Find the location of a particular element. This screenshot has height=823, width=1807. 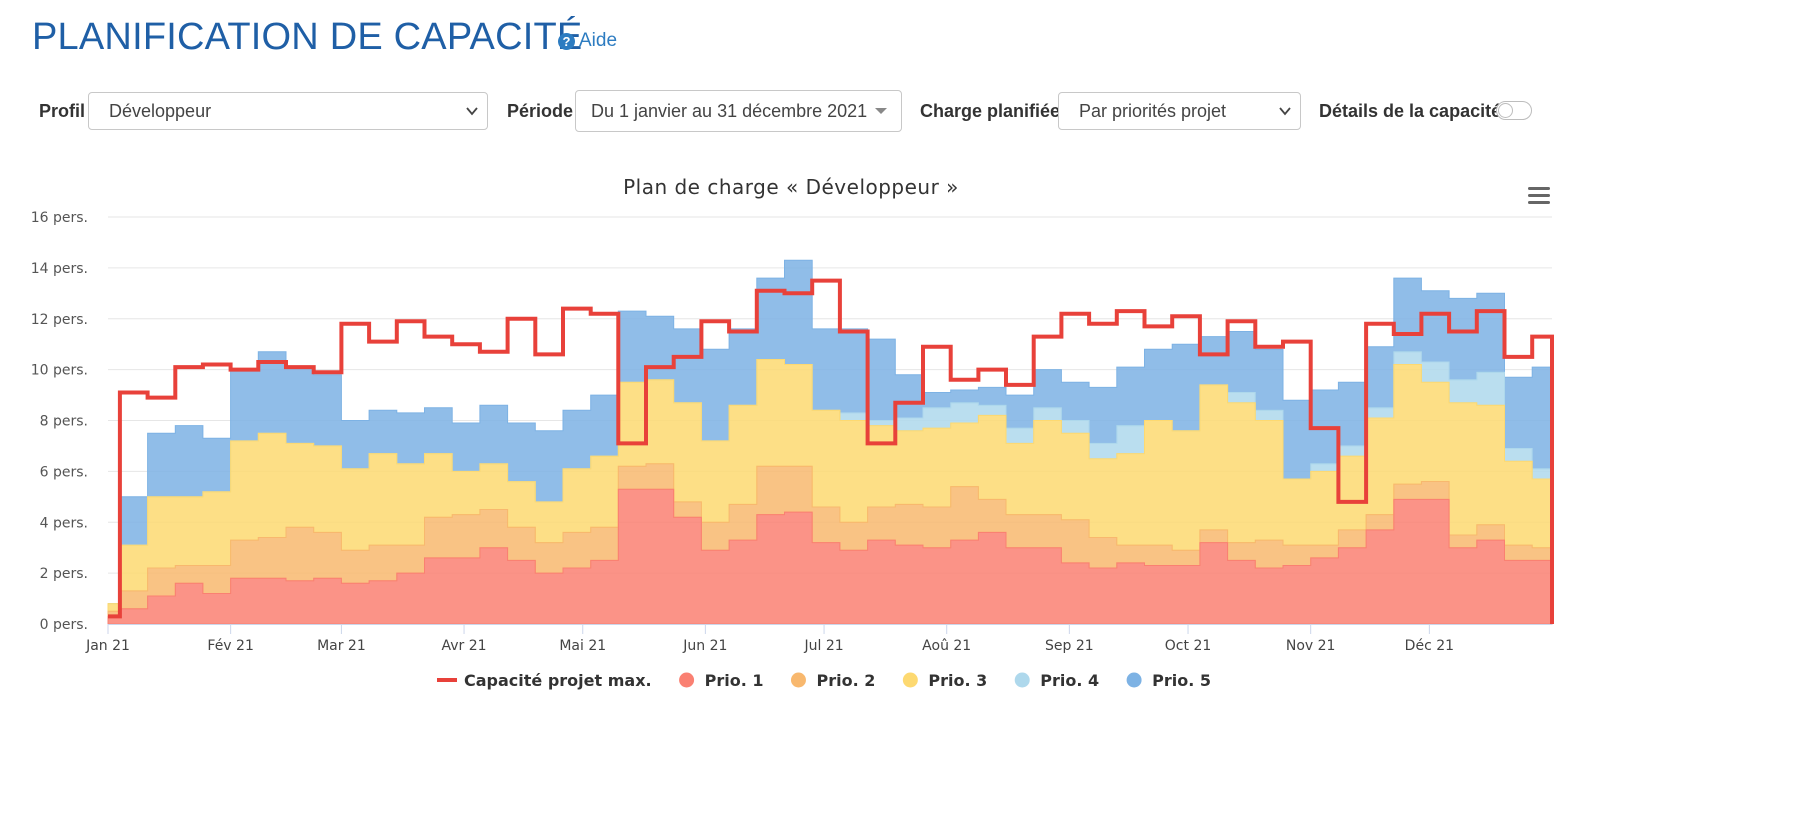

x-tick-label: Nov 21 is located at coordinates (1311, 646).